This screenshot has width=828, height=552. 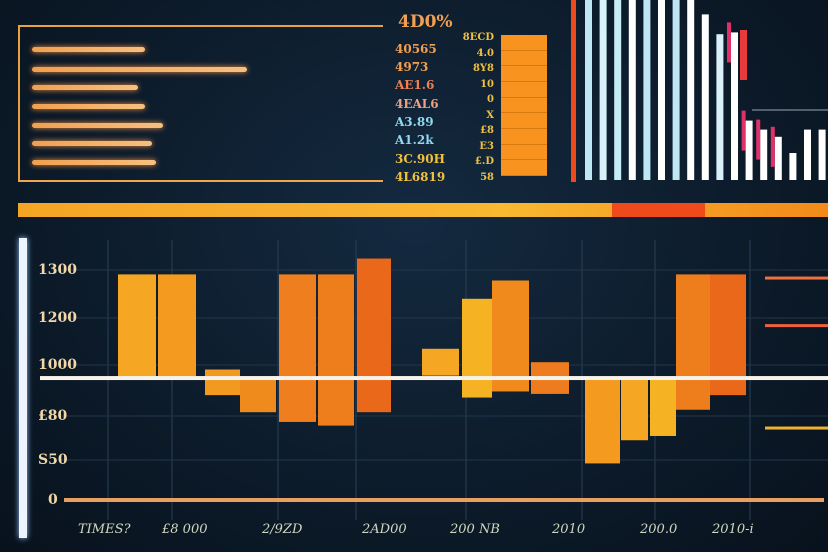 What do you see at coordinates (490, 99) in the screenshot?
I see `side-label: 0` at bounding box center [490, 99].